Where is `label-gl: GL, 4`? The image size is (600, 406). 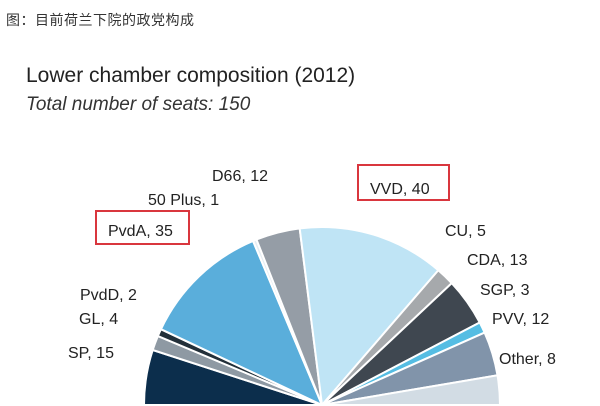
label-gl: GL, 4 is located at coordinates (98, 319).